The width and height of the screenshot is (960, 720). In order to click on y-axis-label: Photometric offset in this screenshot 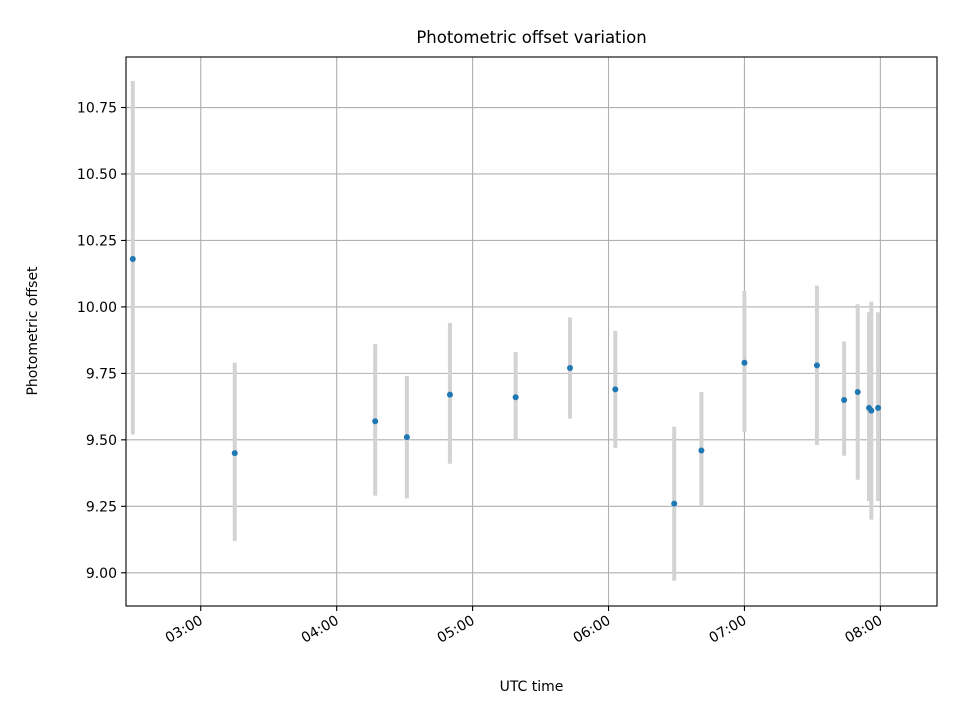, I will do `click(33, 331)`.